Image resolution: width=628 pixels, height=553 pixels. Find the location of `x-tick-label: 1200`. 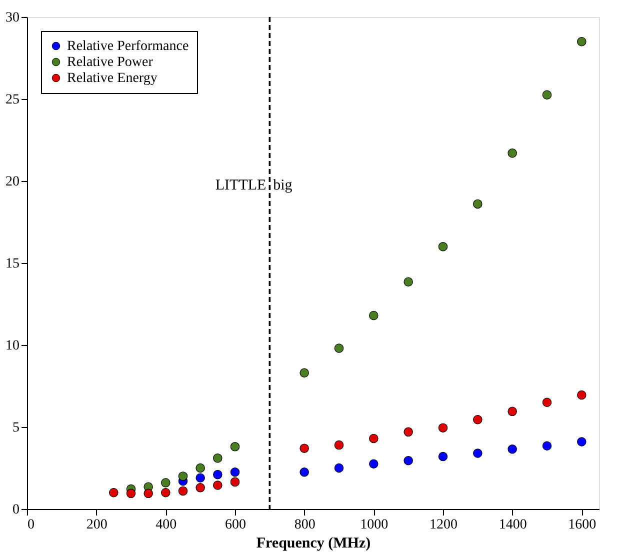

x-tick-label: 1200 is located at coordinates (444, 525).